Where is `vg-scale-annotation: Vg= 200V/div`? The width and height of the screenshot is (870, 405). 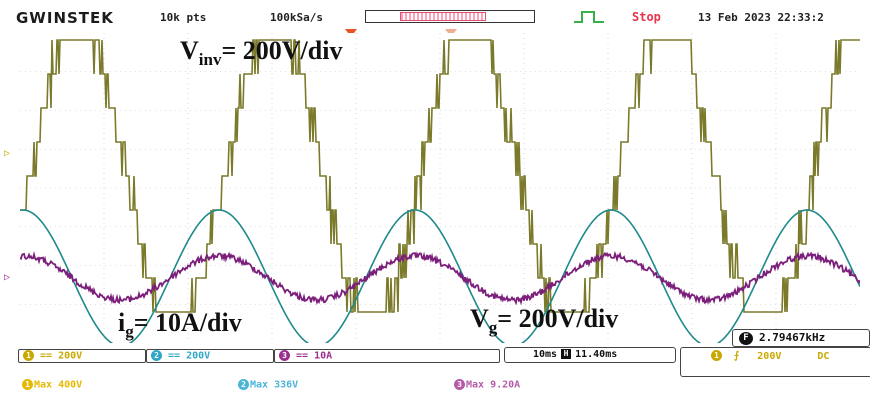 vg-scale-annotation: Vg= 200V/div is located at coordinates (544, 321).